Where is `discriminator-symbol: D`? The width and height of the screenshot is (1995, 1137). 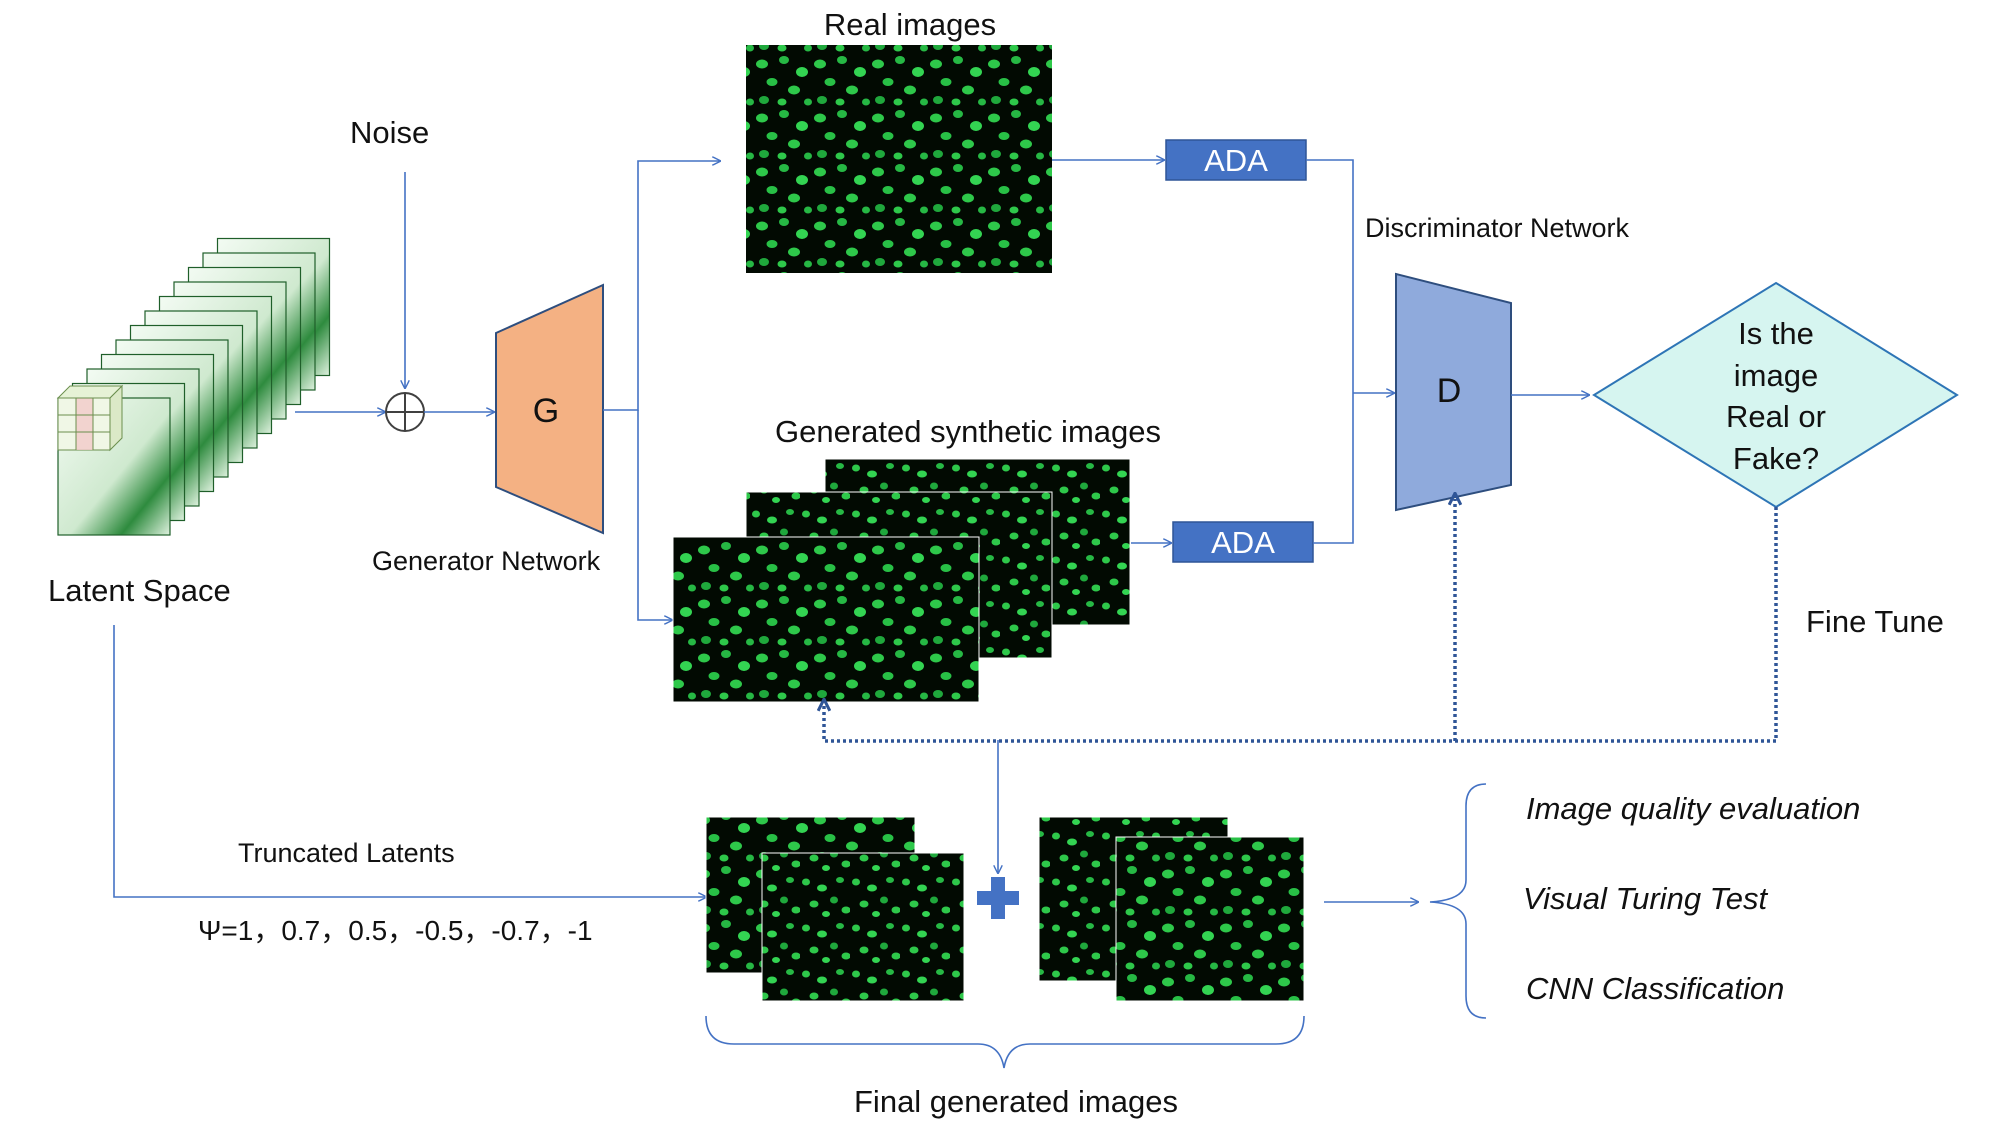 discriminator-symbol: D is located at coordinates (1449, 391).